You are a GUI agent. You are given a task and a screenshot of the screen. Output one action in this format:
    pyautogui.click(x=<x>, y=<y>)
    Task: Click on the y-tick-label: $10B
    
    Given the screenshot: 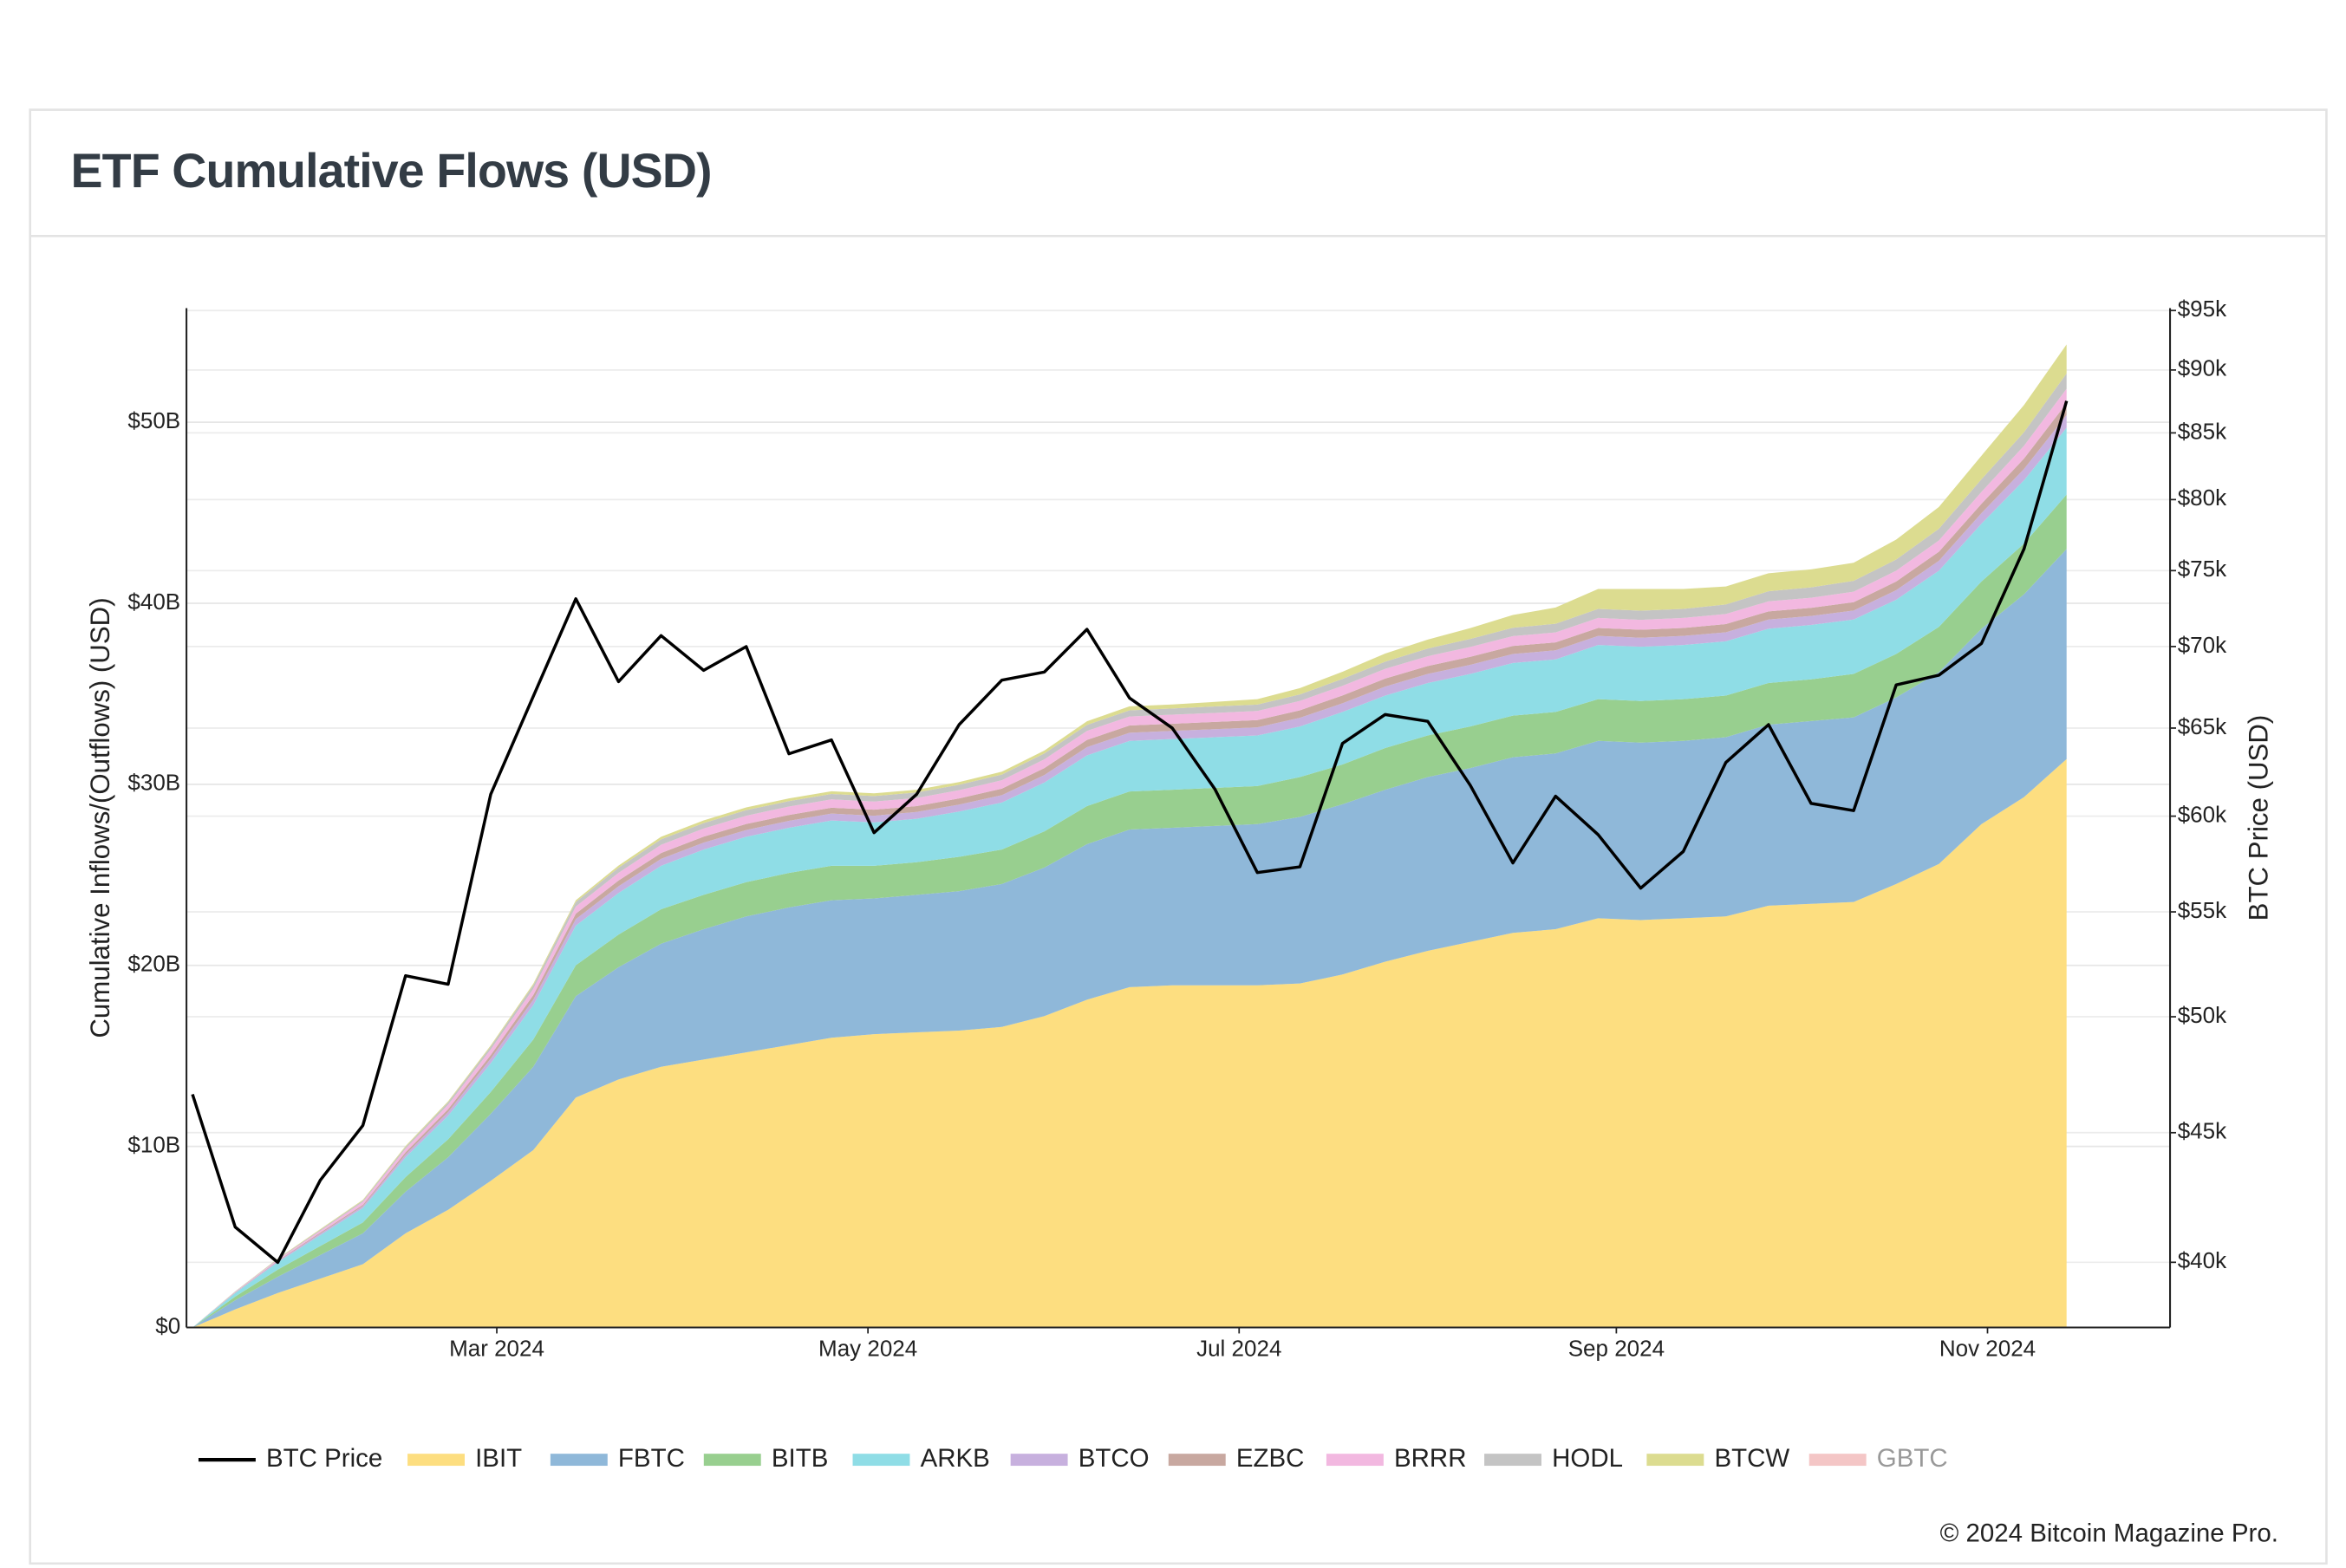 What is the action you would take?
    pyautogui.click(x=153, y=1144)
    